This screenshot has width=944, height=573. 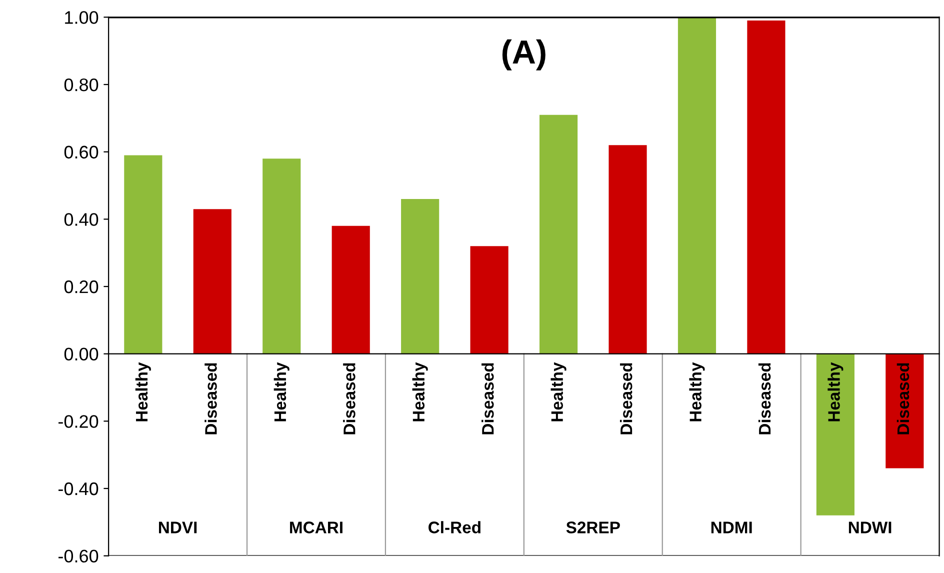 What do you see at coordinates (316, 528) in the screenshot?
I see `annotation: MCARI` at bounding box center [316, 528].